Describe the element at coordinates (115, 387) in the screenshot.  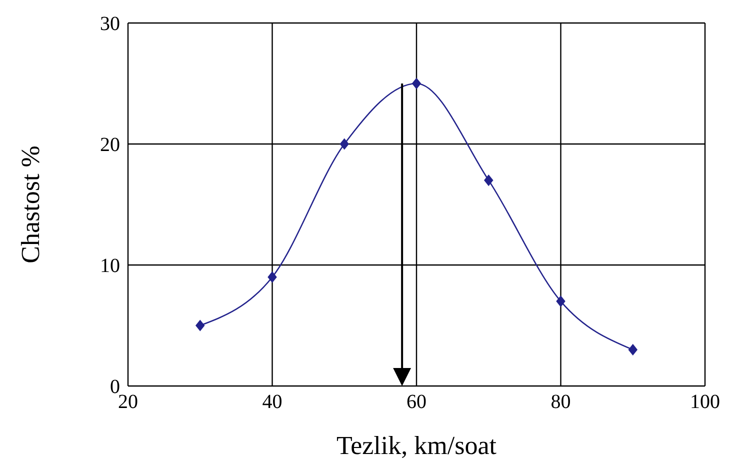
I see `y-tick-label: 0` at that location.